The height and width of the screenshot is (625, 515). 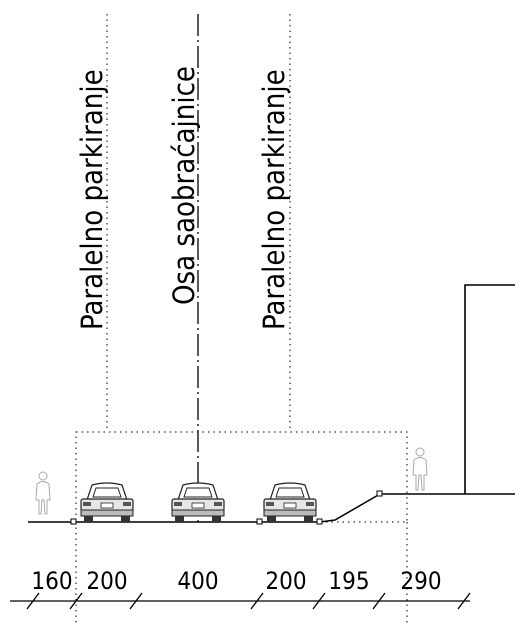 What do you see at coordinates (420, 581) in the screenshot?
I see `dim-sidewalk-right: 290` at bounding box center [420, 581].